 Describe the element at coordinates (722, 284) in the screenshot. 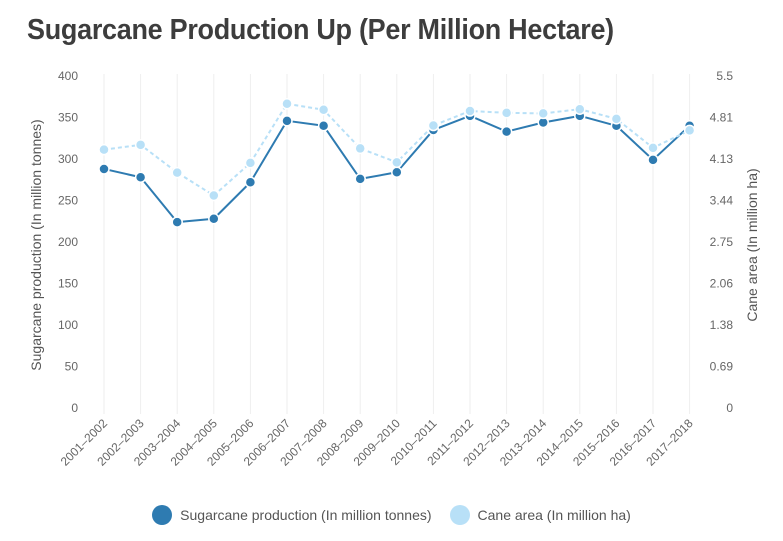

I see `right-tick-label: 2.06` at that location.